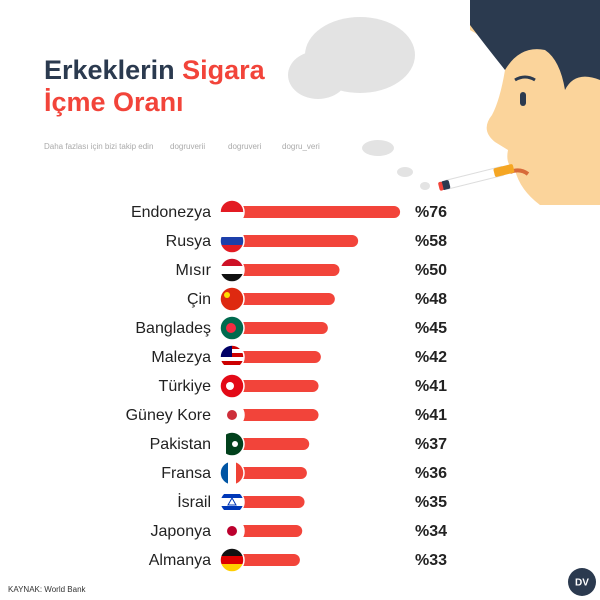  What do you see at coordinates (431, 531) in the screenshot?
I see `value-label: %34` at bounding box center [431, 531].